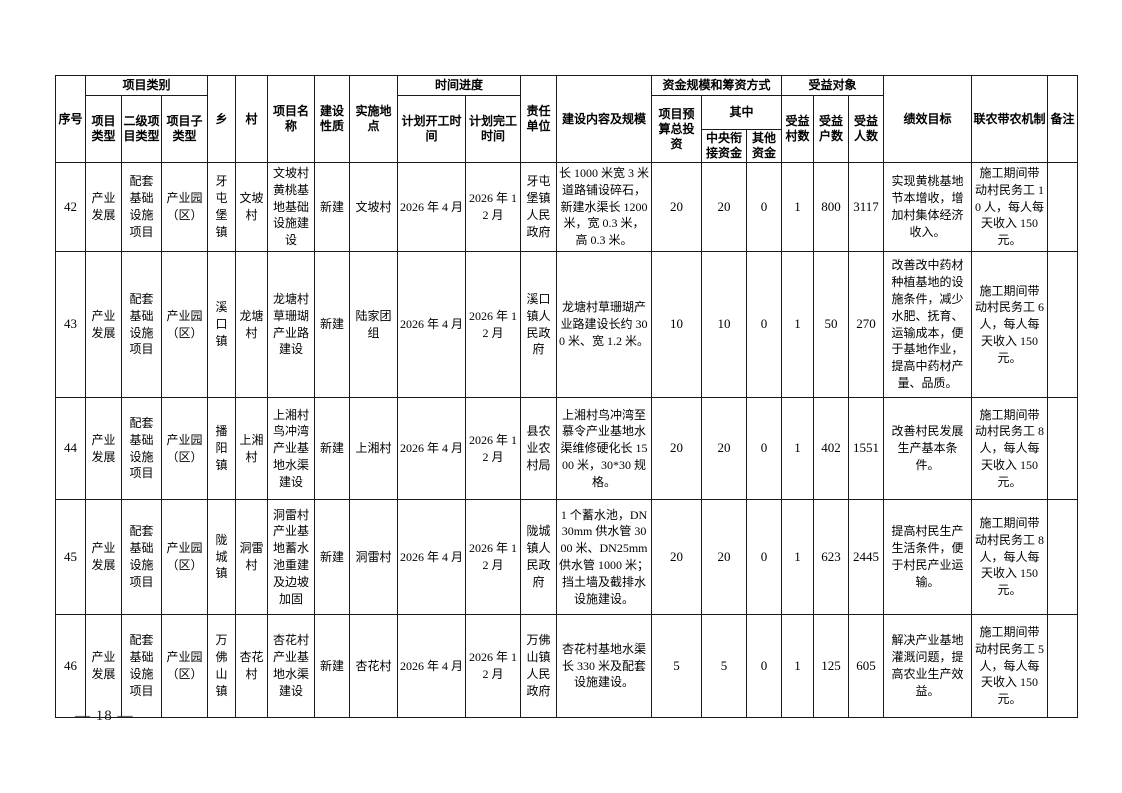 The width and height of the screenshot is (1122, 793). What do you see at coordinates (831, 448) in the screenshot?
I see `cell-hushu: 402` at bounding box center [831, 448].